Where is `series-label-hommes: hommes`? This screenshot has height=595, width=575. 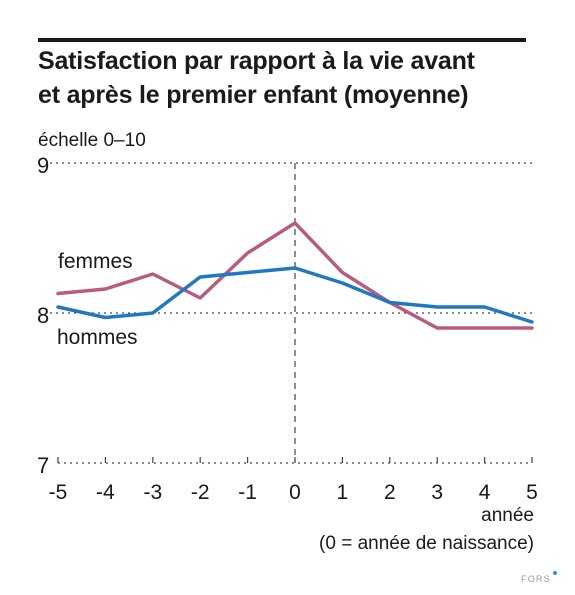 series-label-hommes: hommes is located at coordinates (97, 337).